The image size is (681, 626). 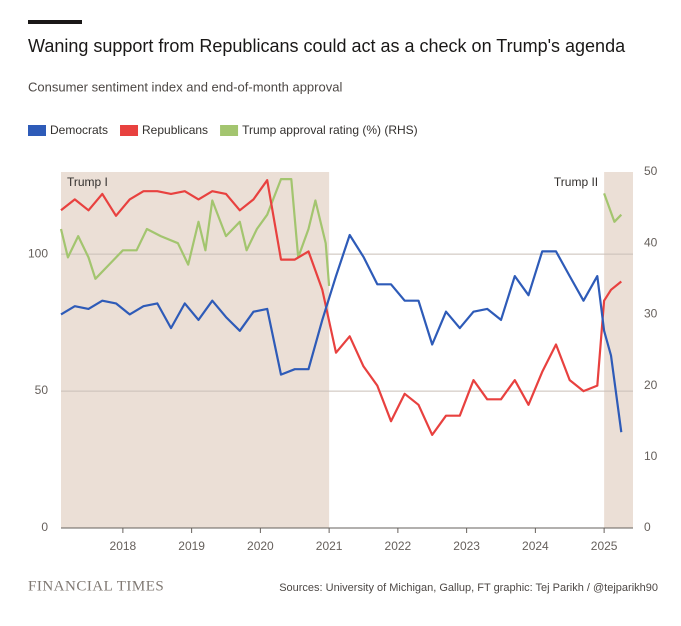 What do you see at coordinates (191, 546) in the screenshot?
I see `x-tick-label: 2019` at bounding box center [191, 546].